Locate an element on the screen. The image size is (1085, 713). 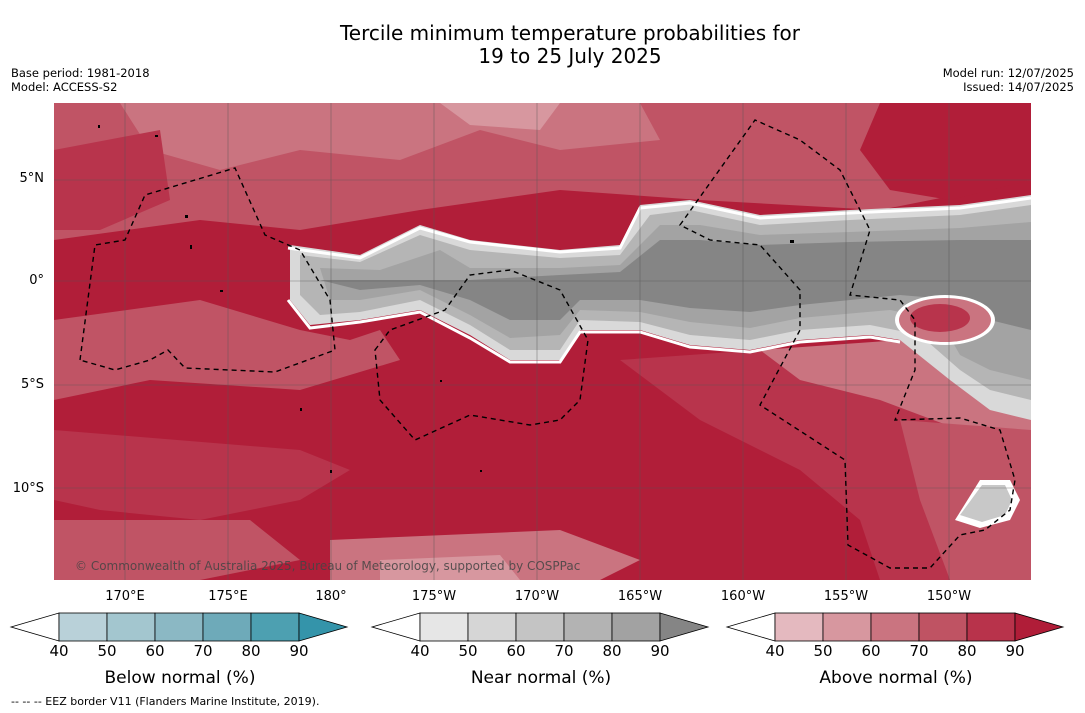
lon-label-170w: 170°W is located at coordinates (537, 596).